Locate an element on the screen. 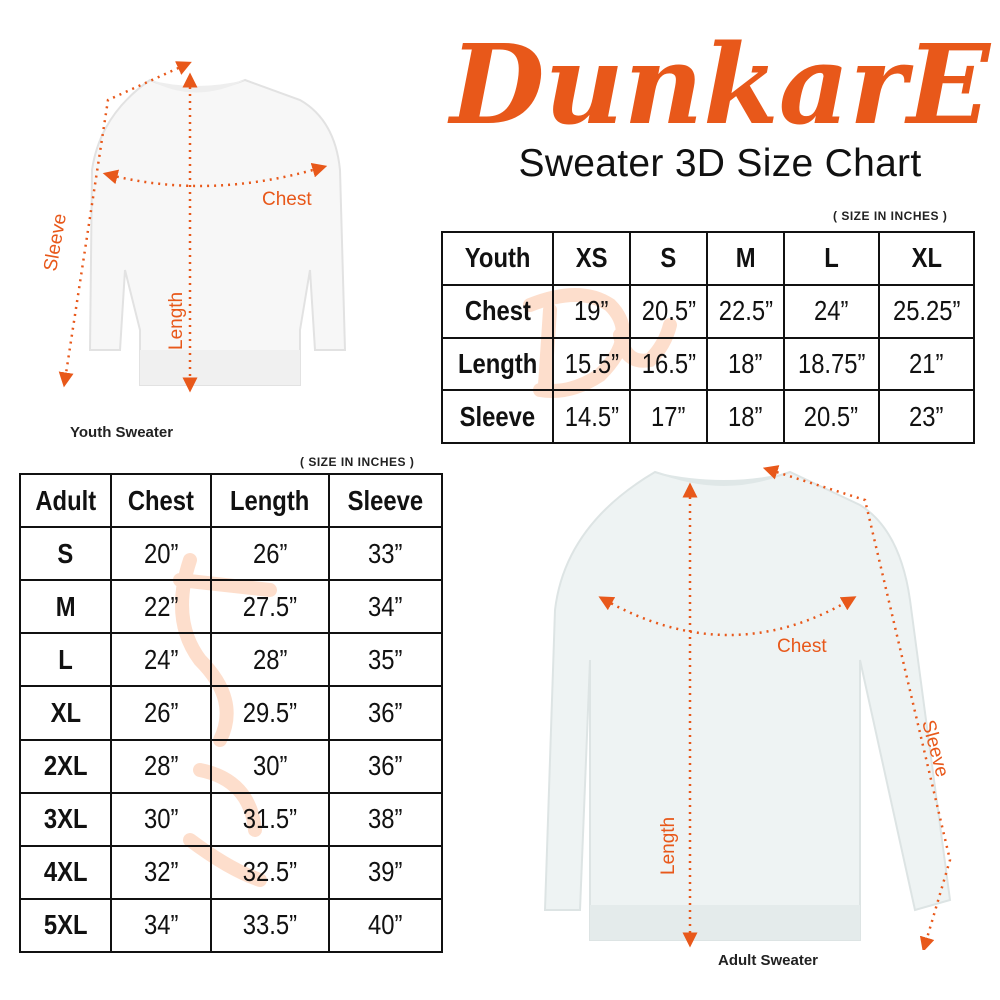  table-row: Length 15.5” 16.5” 18” 18.75” 21” is located at coordinates (708, 364).